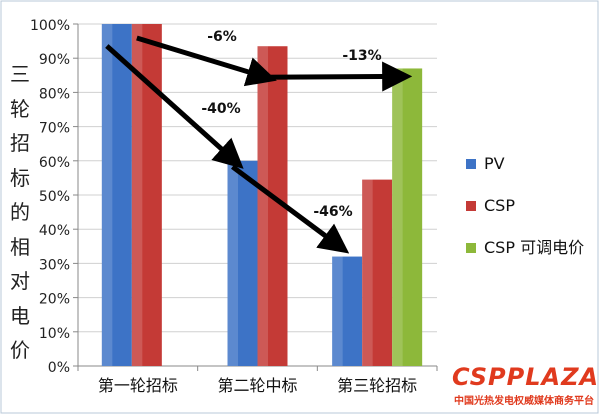  What do you see at coordinates (257, 385) in the screenshot?
I see `x-tick-label: 第二轮中标` at bounding box center [257, 385].